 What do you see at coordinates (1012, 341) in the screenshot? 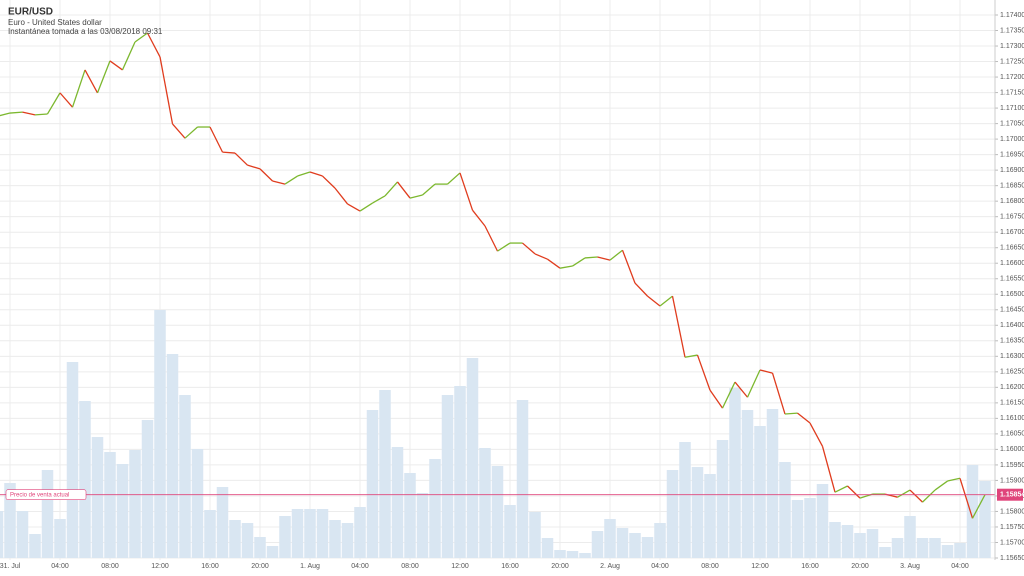
I see `y-tick-label: 1.16350` at bounding box center [1012, 341].